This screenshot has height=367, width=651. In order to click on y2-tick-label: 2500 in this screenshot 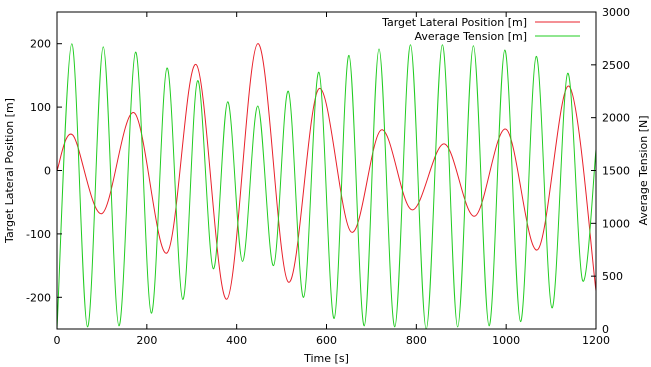, I will do `click(616, 65)`.